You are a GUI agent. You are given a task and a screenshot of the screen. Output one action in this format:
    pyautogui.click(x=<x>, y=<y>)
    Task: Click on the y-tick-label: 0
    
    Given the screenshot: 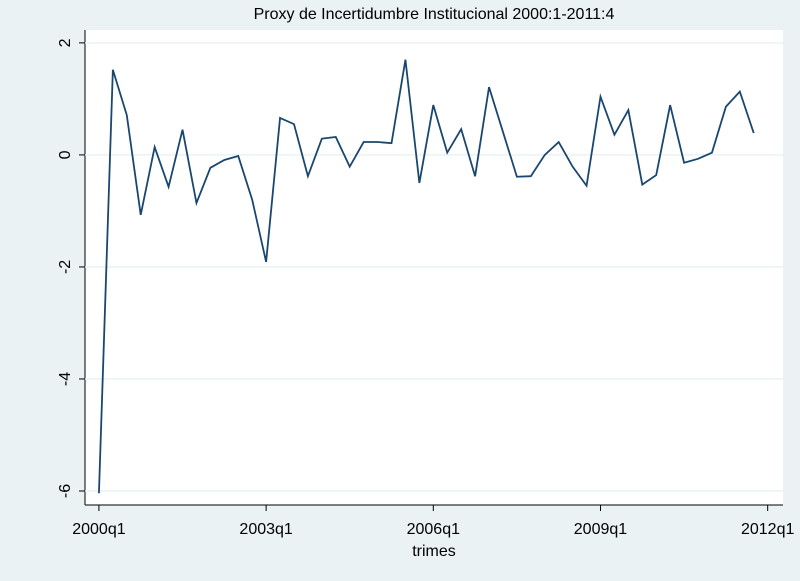 What is the action you would take?
    pyautogui.click(x=65, y=154)
    